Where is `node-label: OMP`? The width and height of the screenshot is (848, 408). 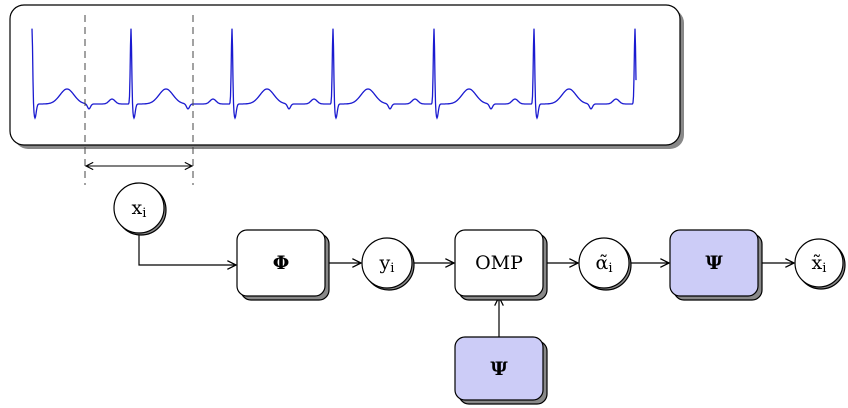
node-label: OMP is located at coordinates (499, 263).